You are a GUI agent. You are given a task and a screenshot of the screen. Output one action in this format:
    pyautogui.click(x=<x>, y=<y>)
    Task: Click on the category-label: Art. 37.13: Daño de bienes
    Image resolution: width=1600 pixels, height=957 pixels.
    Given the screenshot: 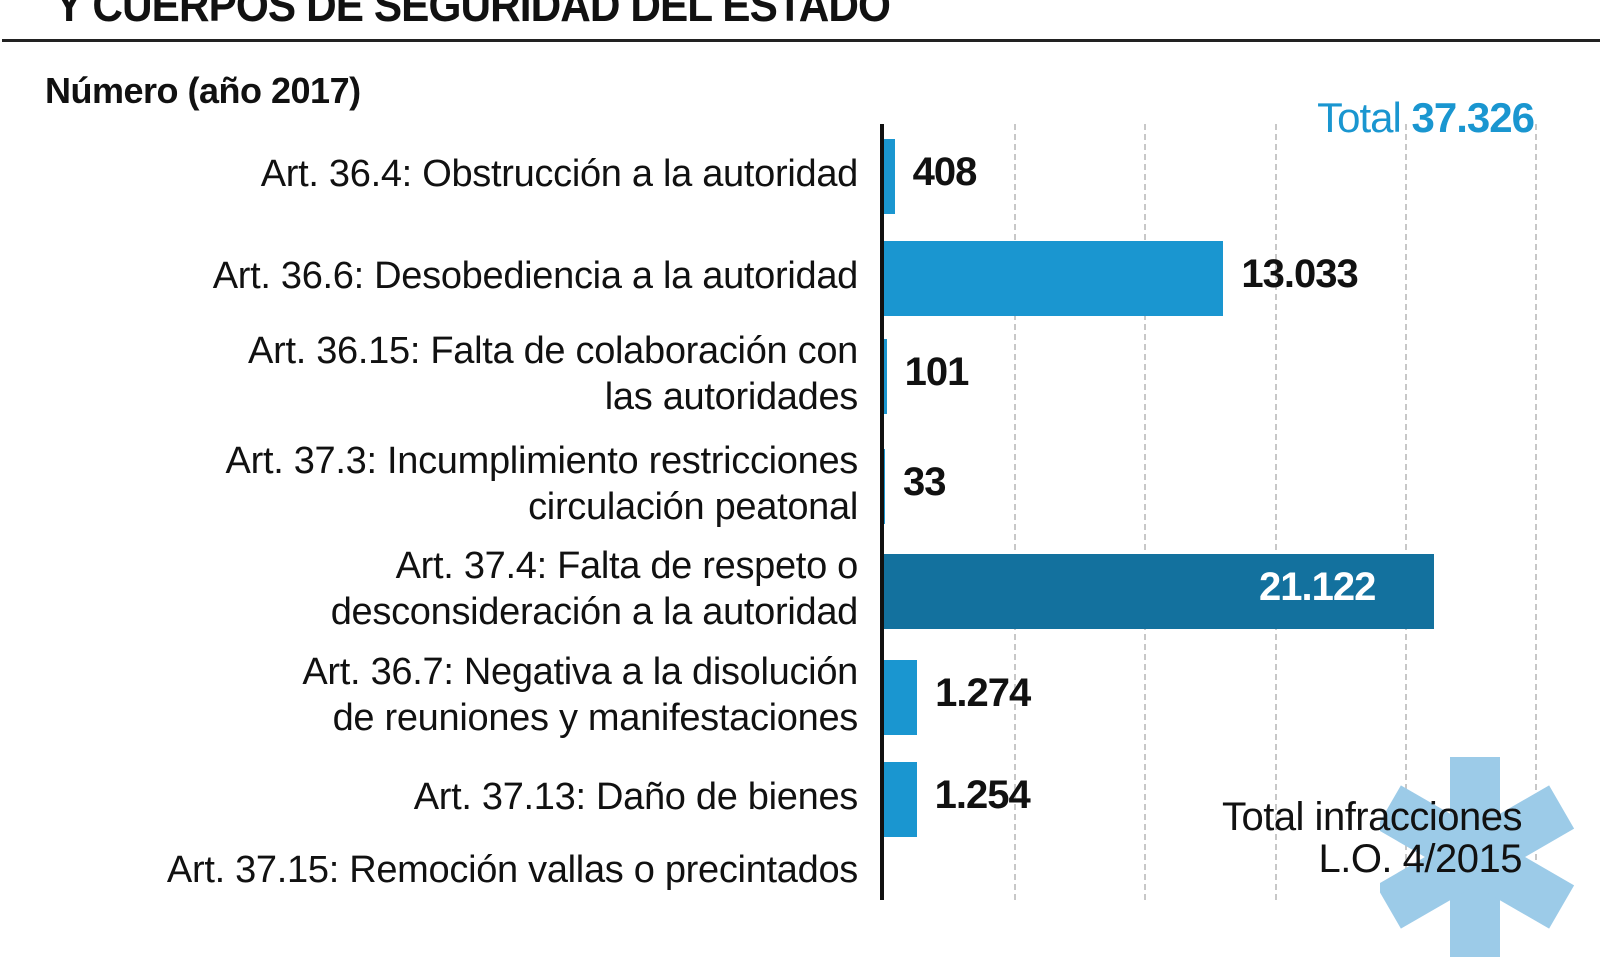 What is the action you would take?
    pyautogui.click(x=636, y=797)
    